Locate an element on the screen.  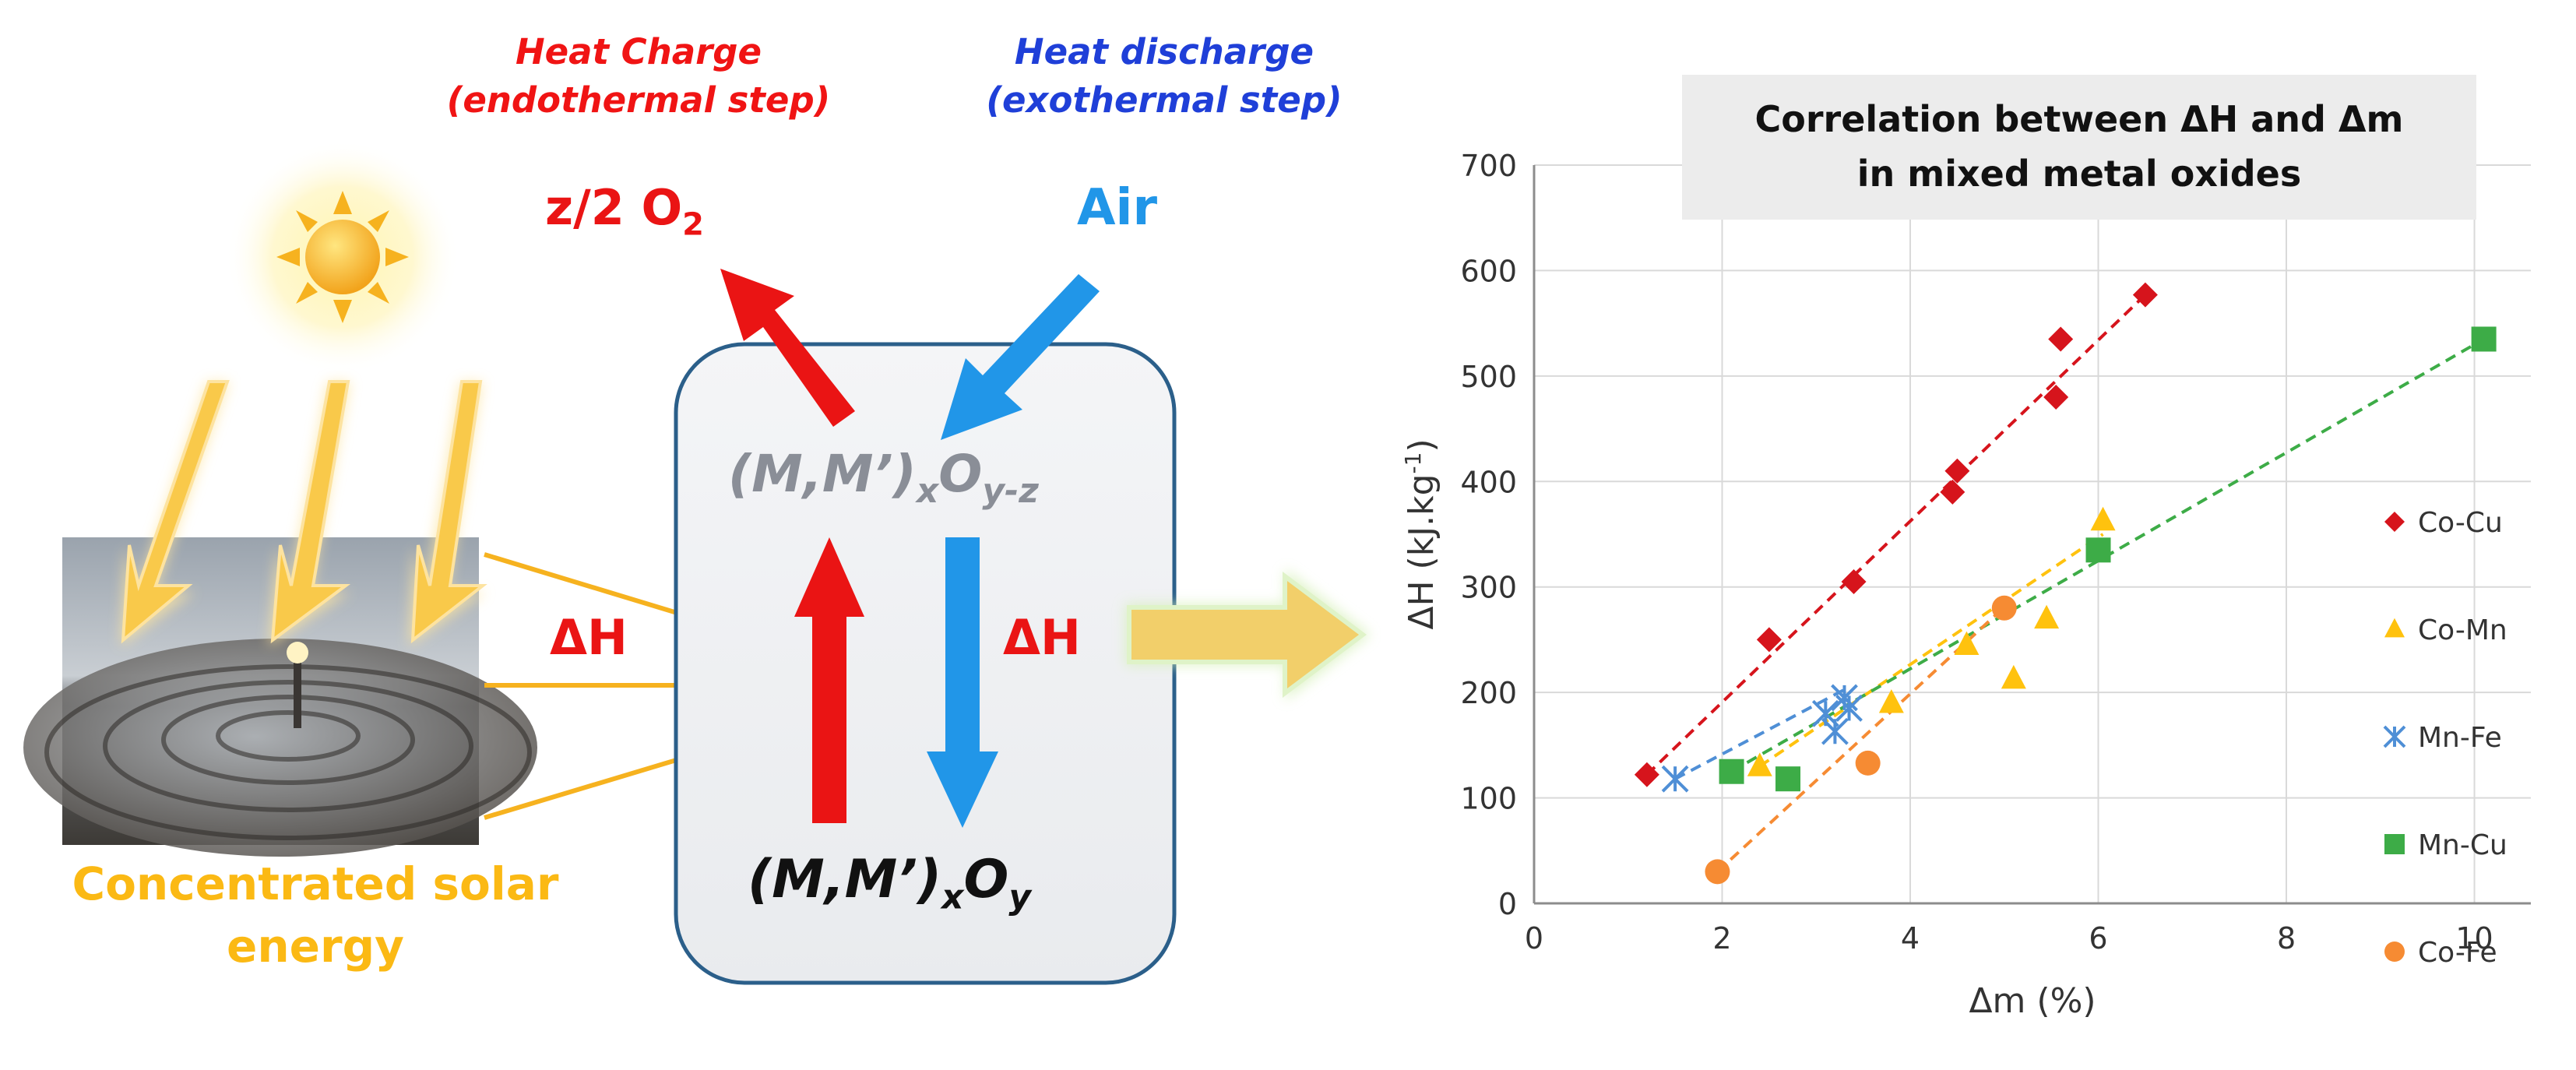
delta-h-output-label: ΔH is located at coordinates (1042, 637).